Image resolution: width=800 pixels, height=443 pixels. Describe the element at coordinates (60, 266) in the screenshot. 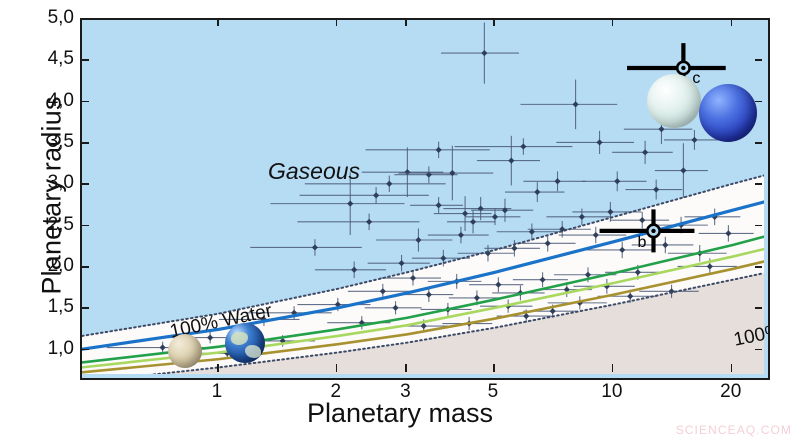

I see `y-tick-2-0: 2,0` at that location.